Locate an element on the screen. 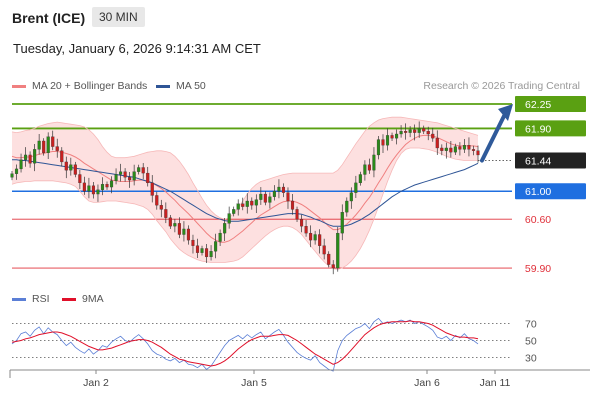  legend-label-ma20: MA 20 + Bollinger Bands is located at coordinates (90, 86).